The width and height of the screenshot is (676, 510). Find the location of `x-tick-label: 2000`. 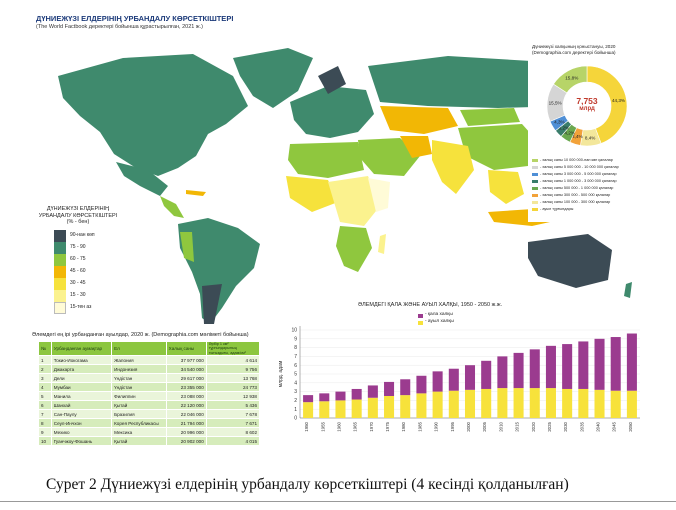

x-tick-label: 2000 is located at coordinates (468, 426).